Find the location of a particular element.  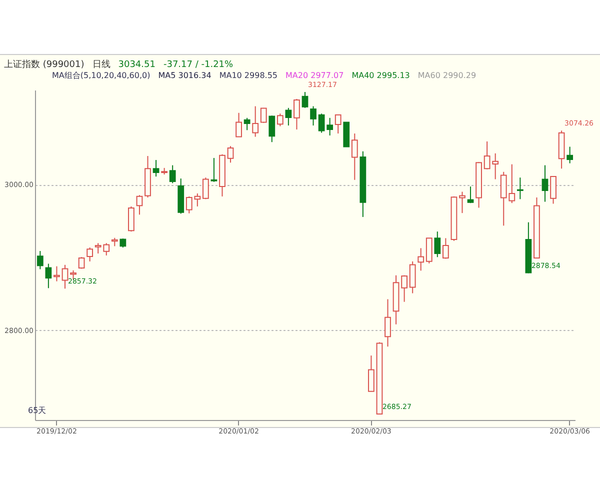

text: MA40 2995.13 is located at coordinates (381, 75).